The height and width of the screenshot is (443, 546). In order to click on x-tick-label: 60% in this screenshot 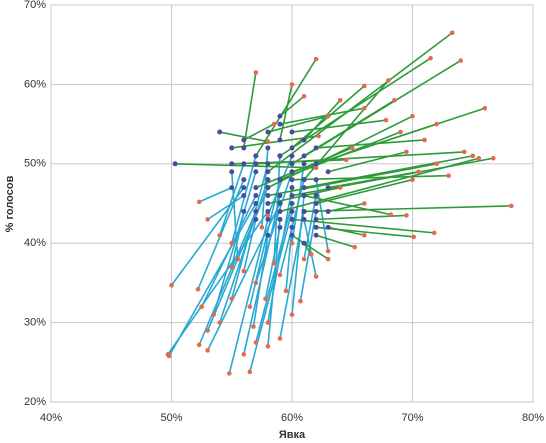, I will do `click(292, 418)`.